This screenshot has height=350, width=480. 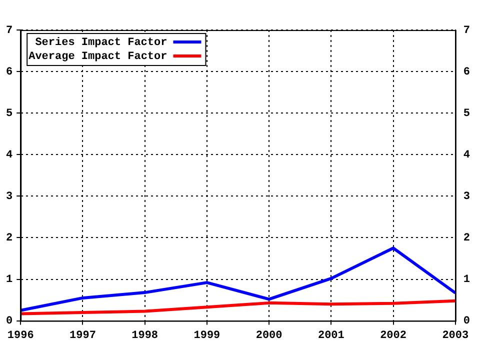 I want to click on y2-tick-label: 1, so click(x=466, y=280).